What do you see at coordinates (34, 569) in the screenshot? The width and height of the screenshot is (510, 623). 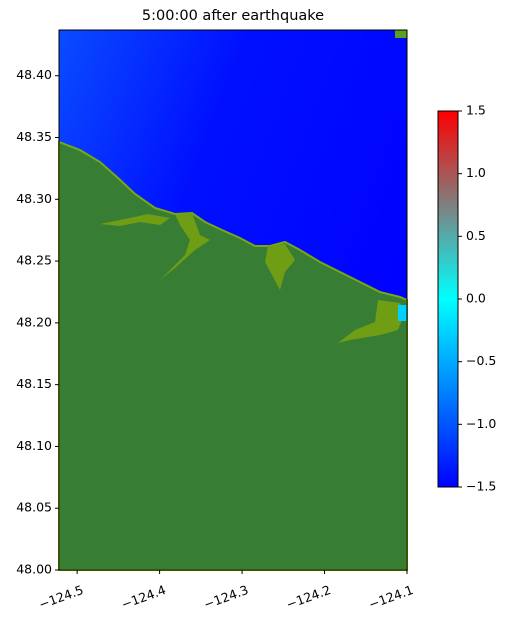 I see `y-tick-label: 48.00` at bounding box center [34, 569].